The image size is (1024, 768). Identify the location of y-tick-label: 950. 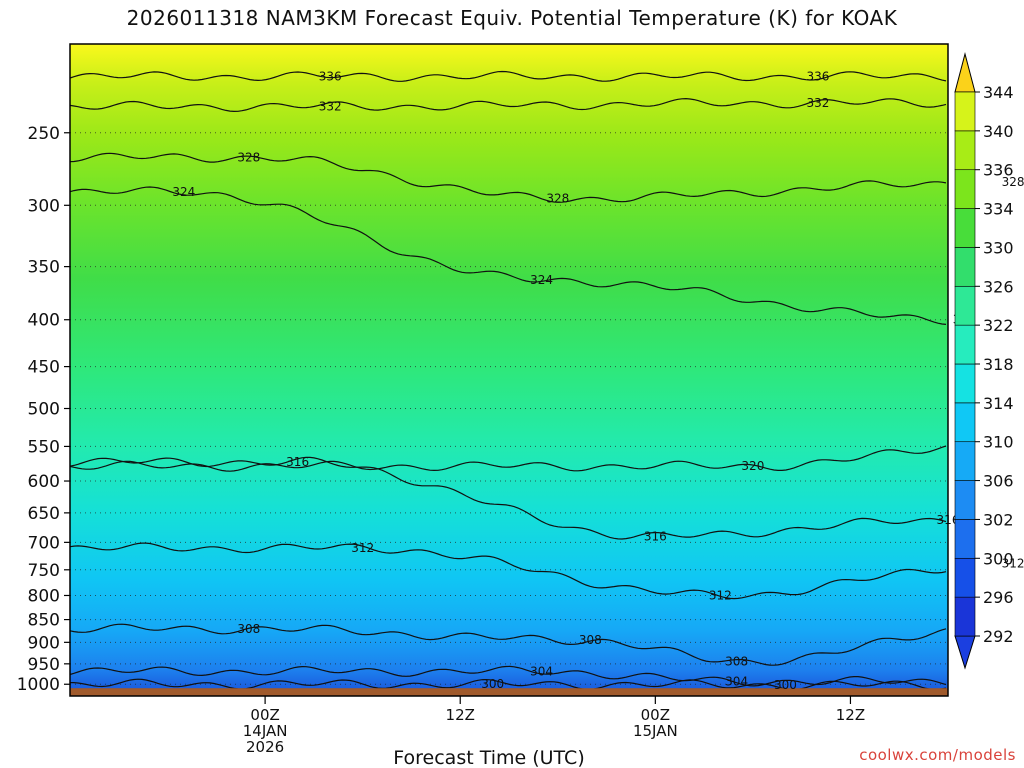
(44, 665).